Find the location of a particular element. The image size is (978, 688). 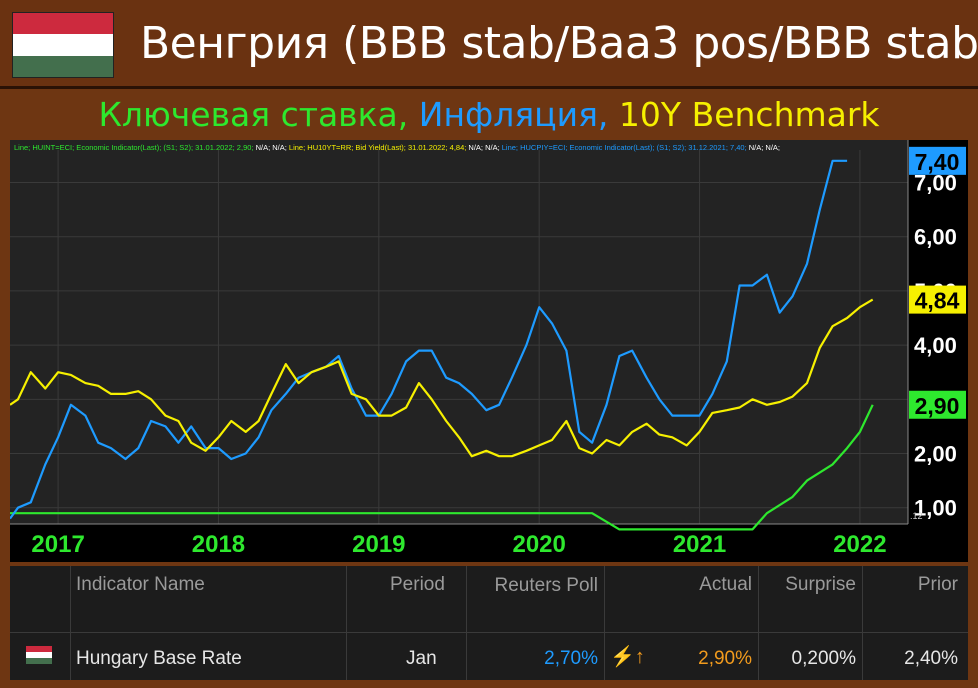

x-tick-label: 2021 is located at coordinates (699, 544).